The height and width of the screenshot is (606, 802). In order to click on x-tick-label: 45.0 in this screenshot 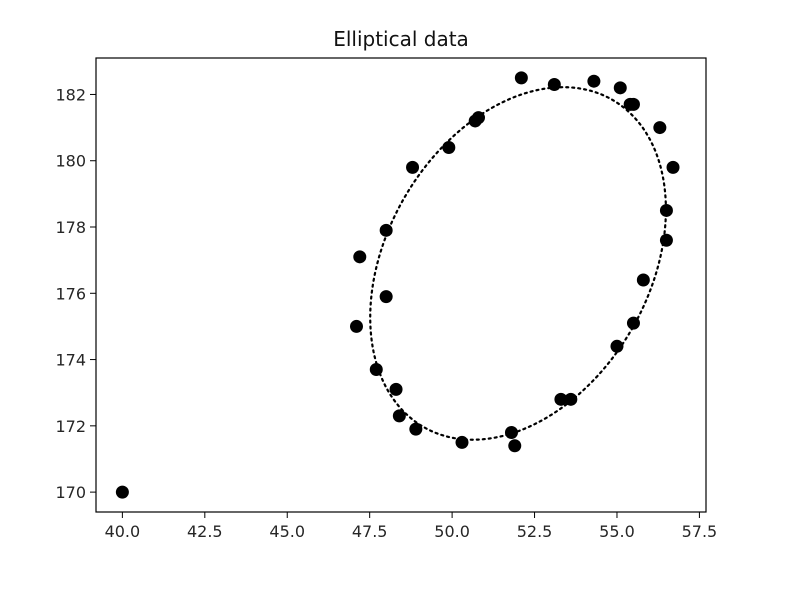, I will do `click(287, 531)`.